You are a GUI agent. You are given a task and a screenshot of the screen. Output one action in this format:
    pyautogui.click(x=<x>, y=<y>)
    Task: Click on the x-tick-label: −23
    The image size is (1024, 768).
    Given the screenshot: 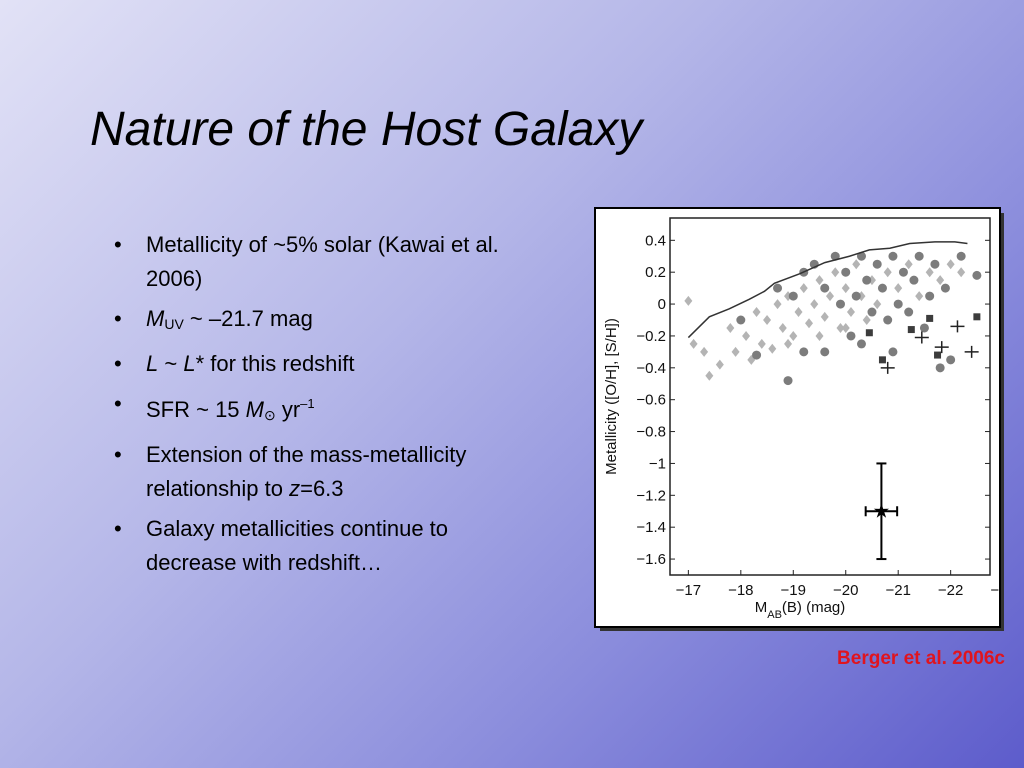 What is the action you would take?
    pyautogui.click(x=1002, y=590)
    